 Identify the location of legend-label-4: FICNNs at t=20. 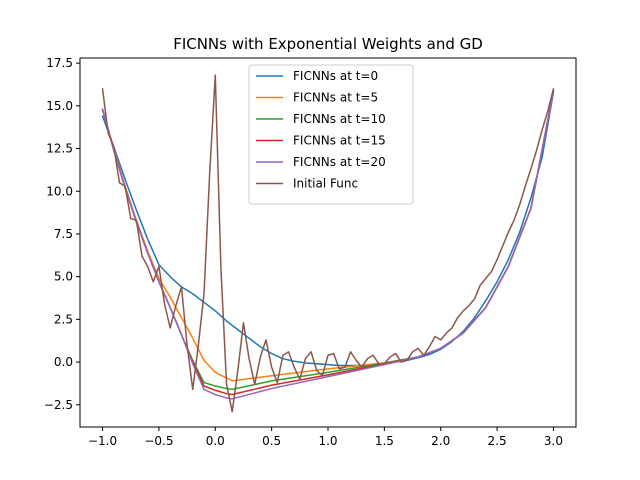
(339, 162).